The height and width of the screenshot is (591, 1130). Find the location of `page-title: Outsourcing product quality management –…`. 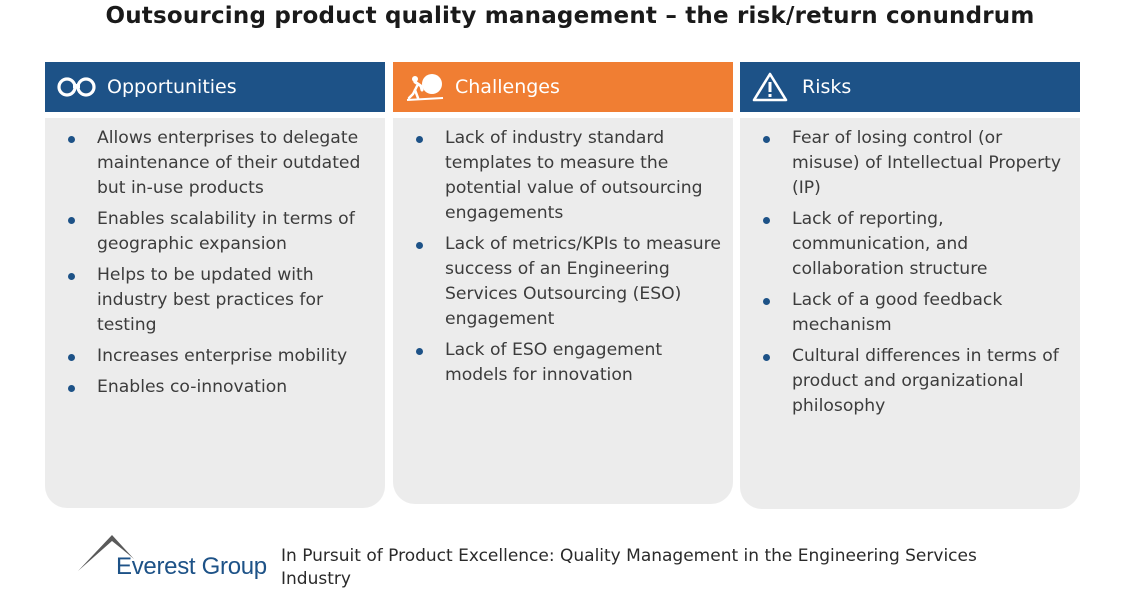

page-title: Outsourcing product quality management –… is located at coordinates (570, 16).